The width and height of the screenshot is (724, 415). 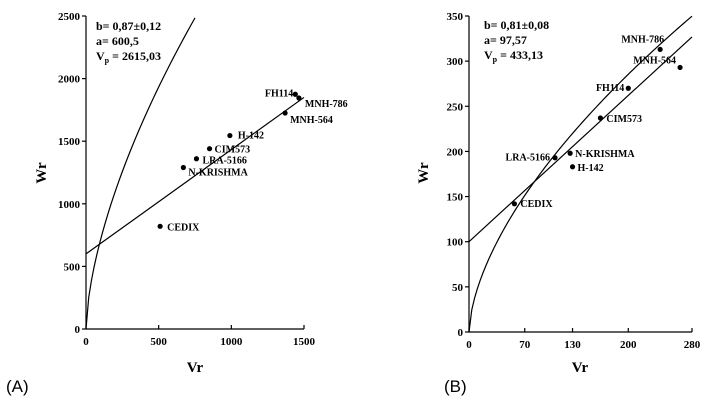 What do you see at coordinates (69, 17) in the screenshot?
I see `y-tick-label: 2500` at bounding box center [69, 17].